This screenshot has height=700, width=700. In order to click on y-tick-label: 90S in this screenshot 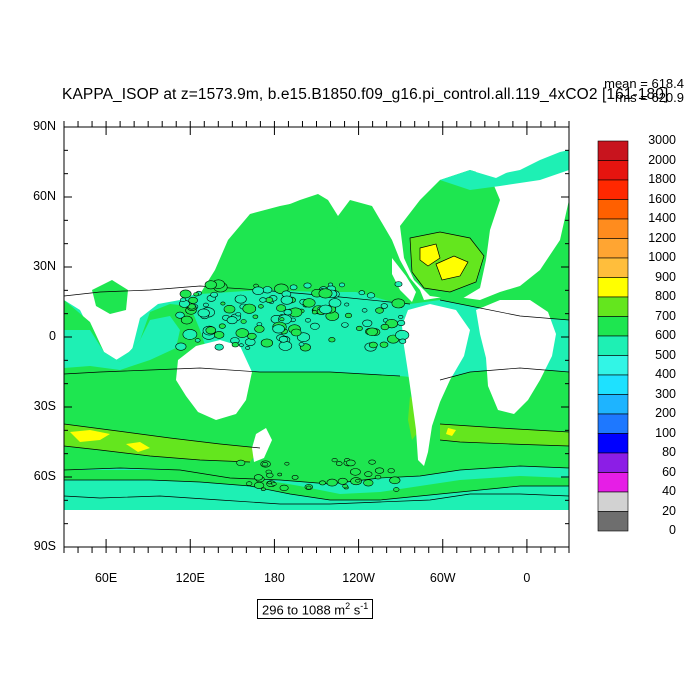, I will do `click(44, 546)`.